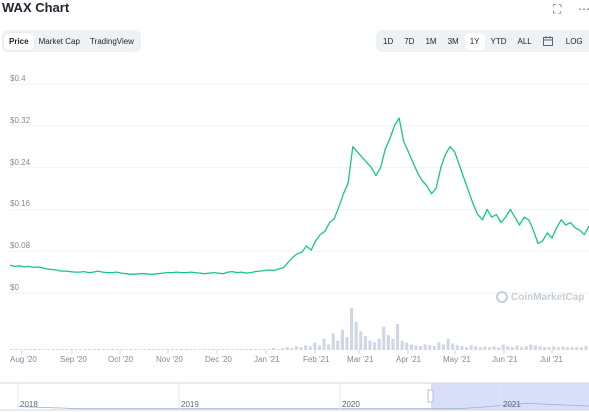 The height and width of the screenshot is (412, 589). What do you see at coordinates (303, 406) in the screenshot?
I see `navigator-line` at bounding box center [303, 406].